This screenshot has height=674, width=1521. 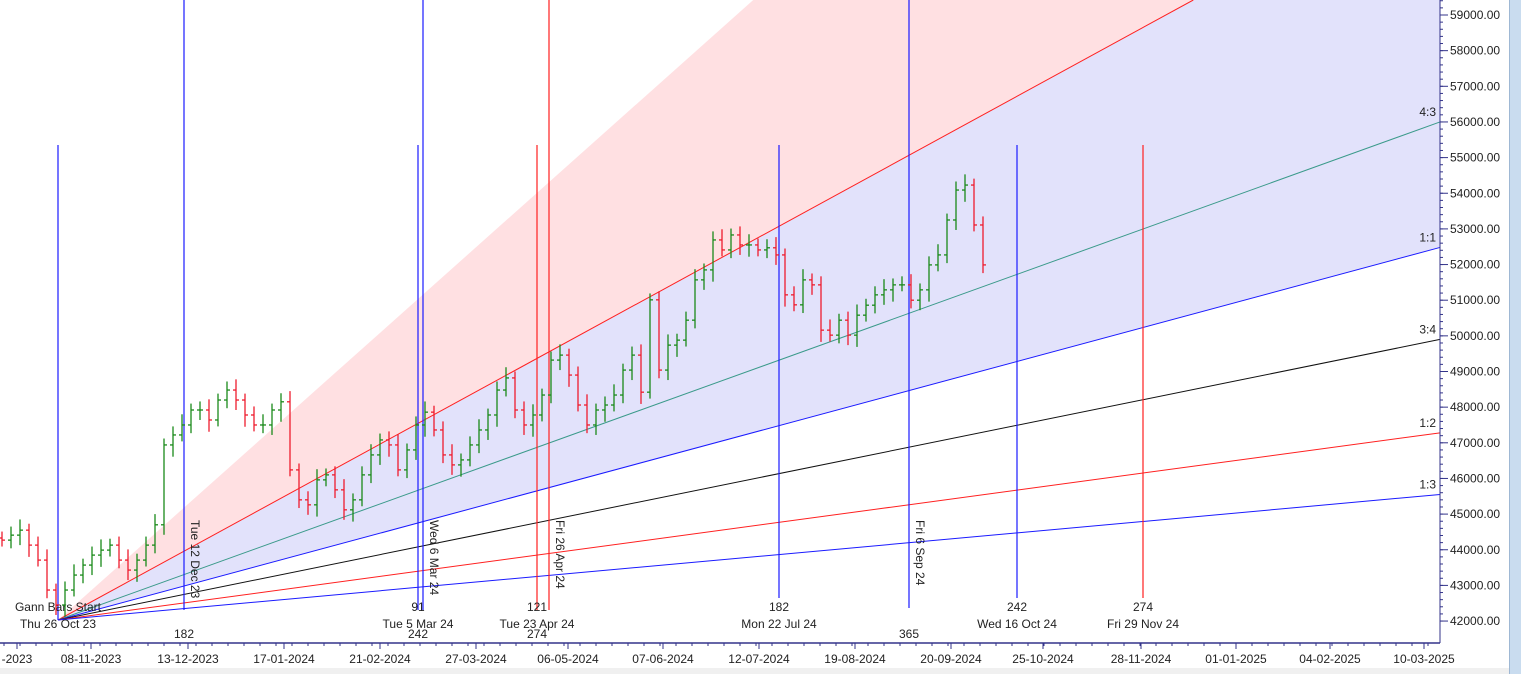 What do you see at coordinates (1475, 443) in the screenshot?
I see `y-tick-label: 47000.00` at bounding box center [1475, 443].